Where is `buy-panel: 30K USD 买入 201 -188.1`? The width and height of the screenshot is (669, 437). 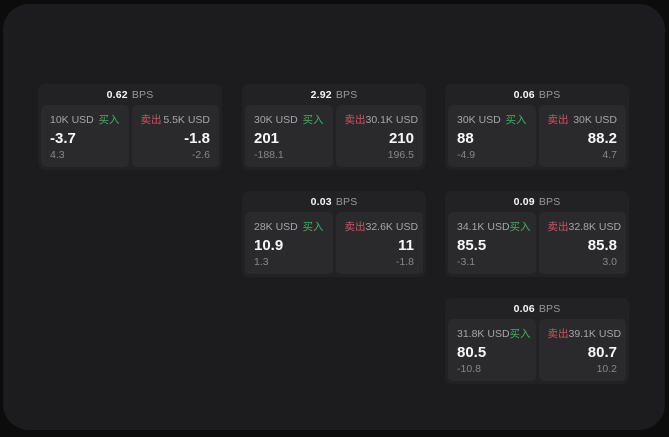
buy-panel: 30K USD 买入 201 -188.1 is located at coordinates (289, 136).